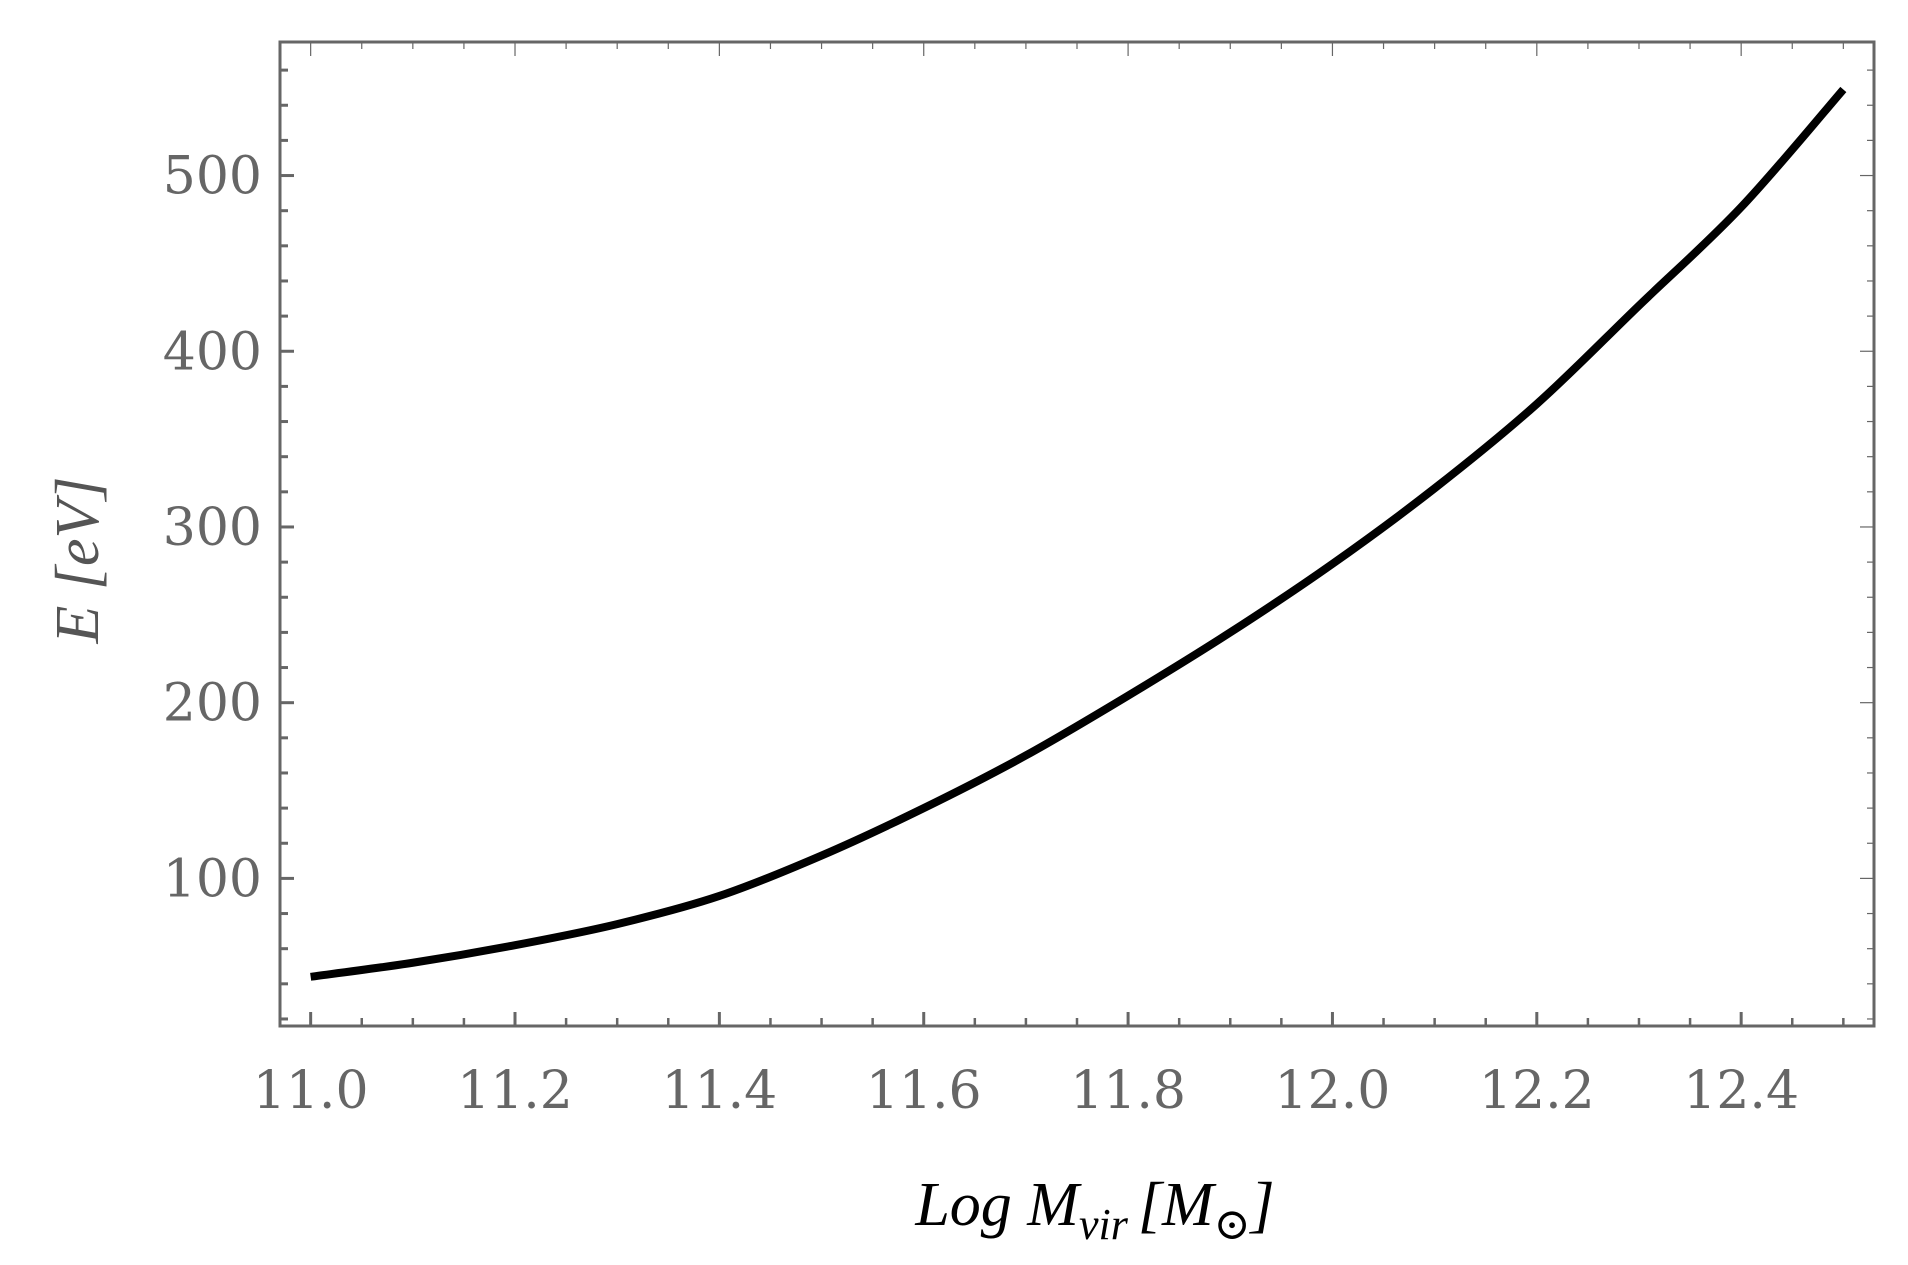 The image size is (1908, 1265). I want to click on y-tick-label: 300, so click(212, 528).